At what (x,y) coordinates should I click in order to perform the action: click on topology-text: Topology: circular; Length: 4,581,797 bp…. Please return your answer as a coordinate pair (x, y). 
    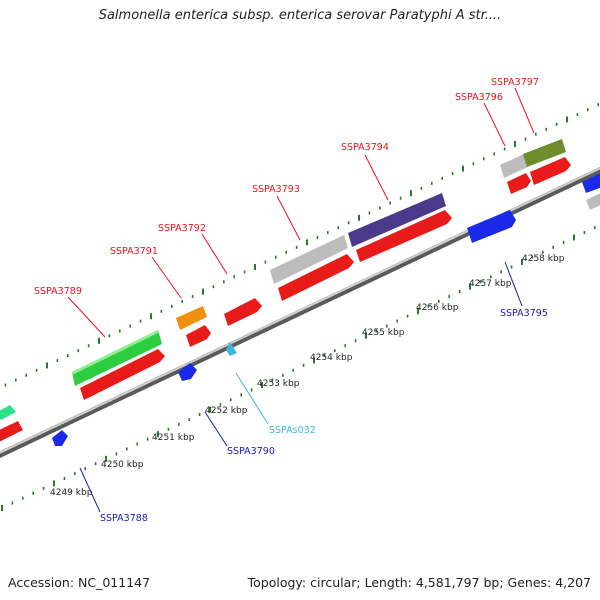
    Looking at the image, I should click on (419, 582).